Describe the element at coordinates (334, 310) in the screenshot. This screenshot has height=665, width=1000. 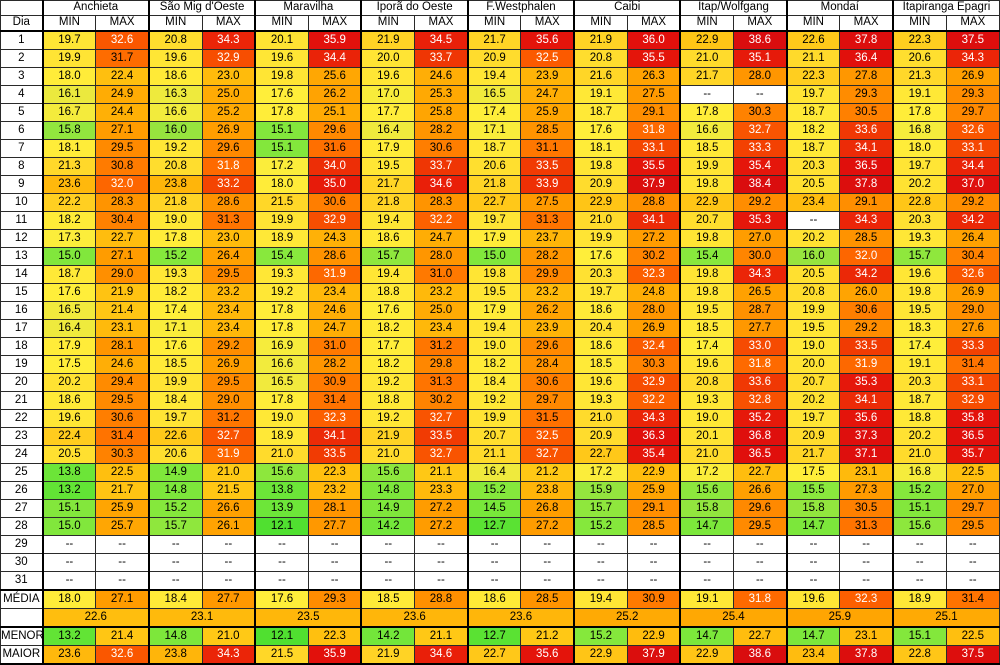
I see `temp-cell: 24.6` at that location.